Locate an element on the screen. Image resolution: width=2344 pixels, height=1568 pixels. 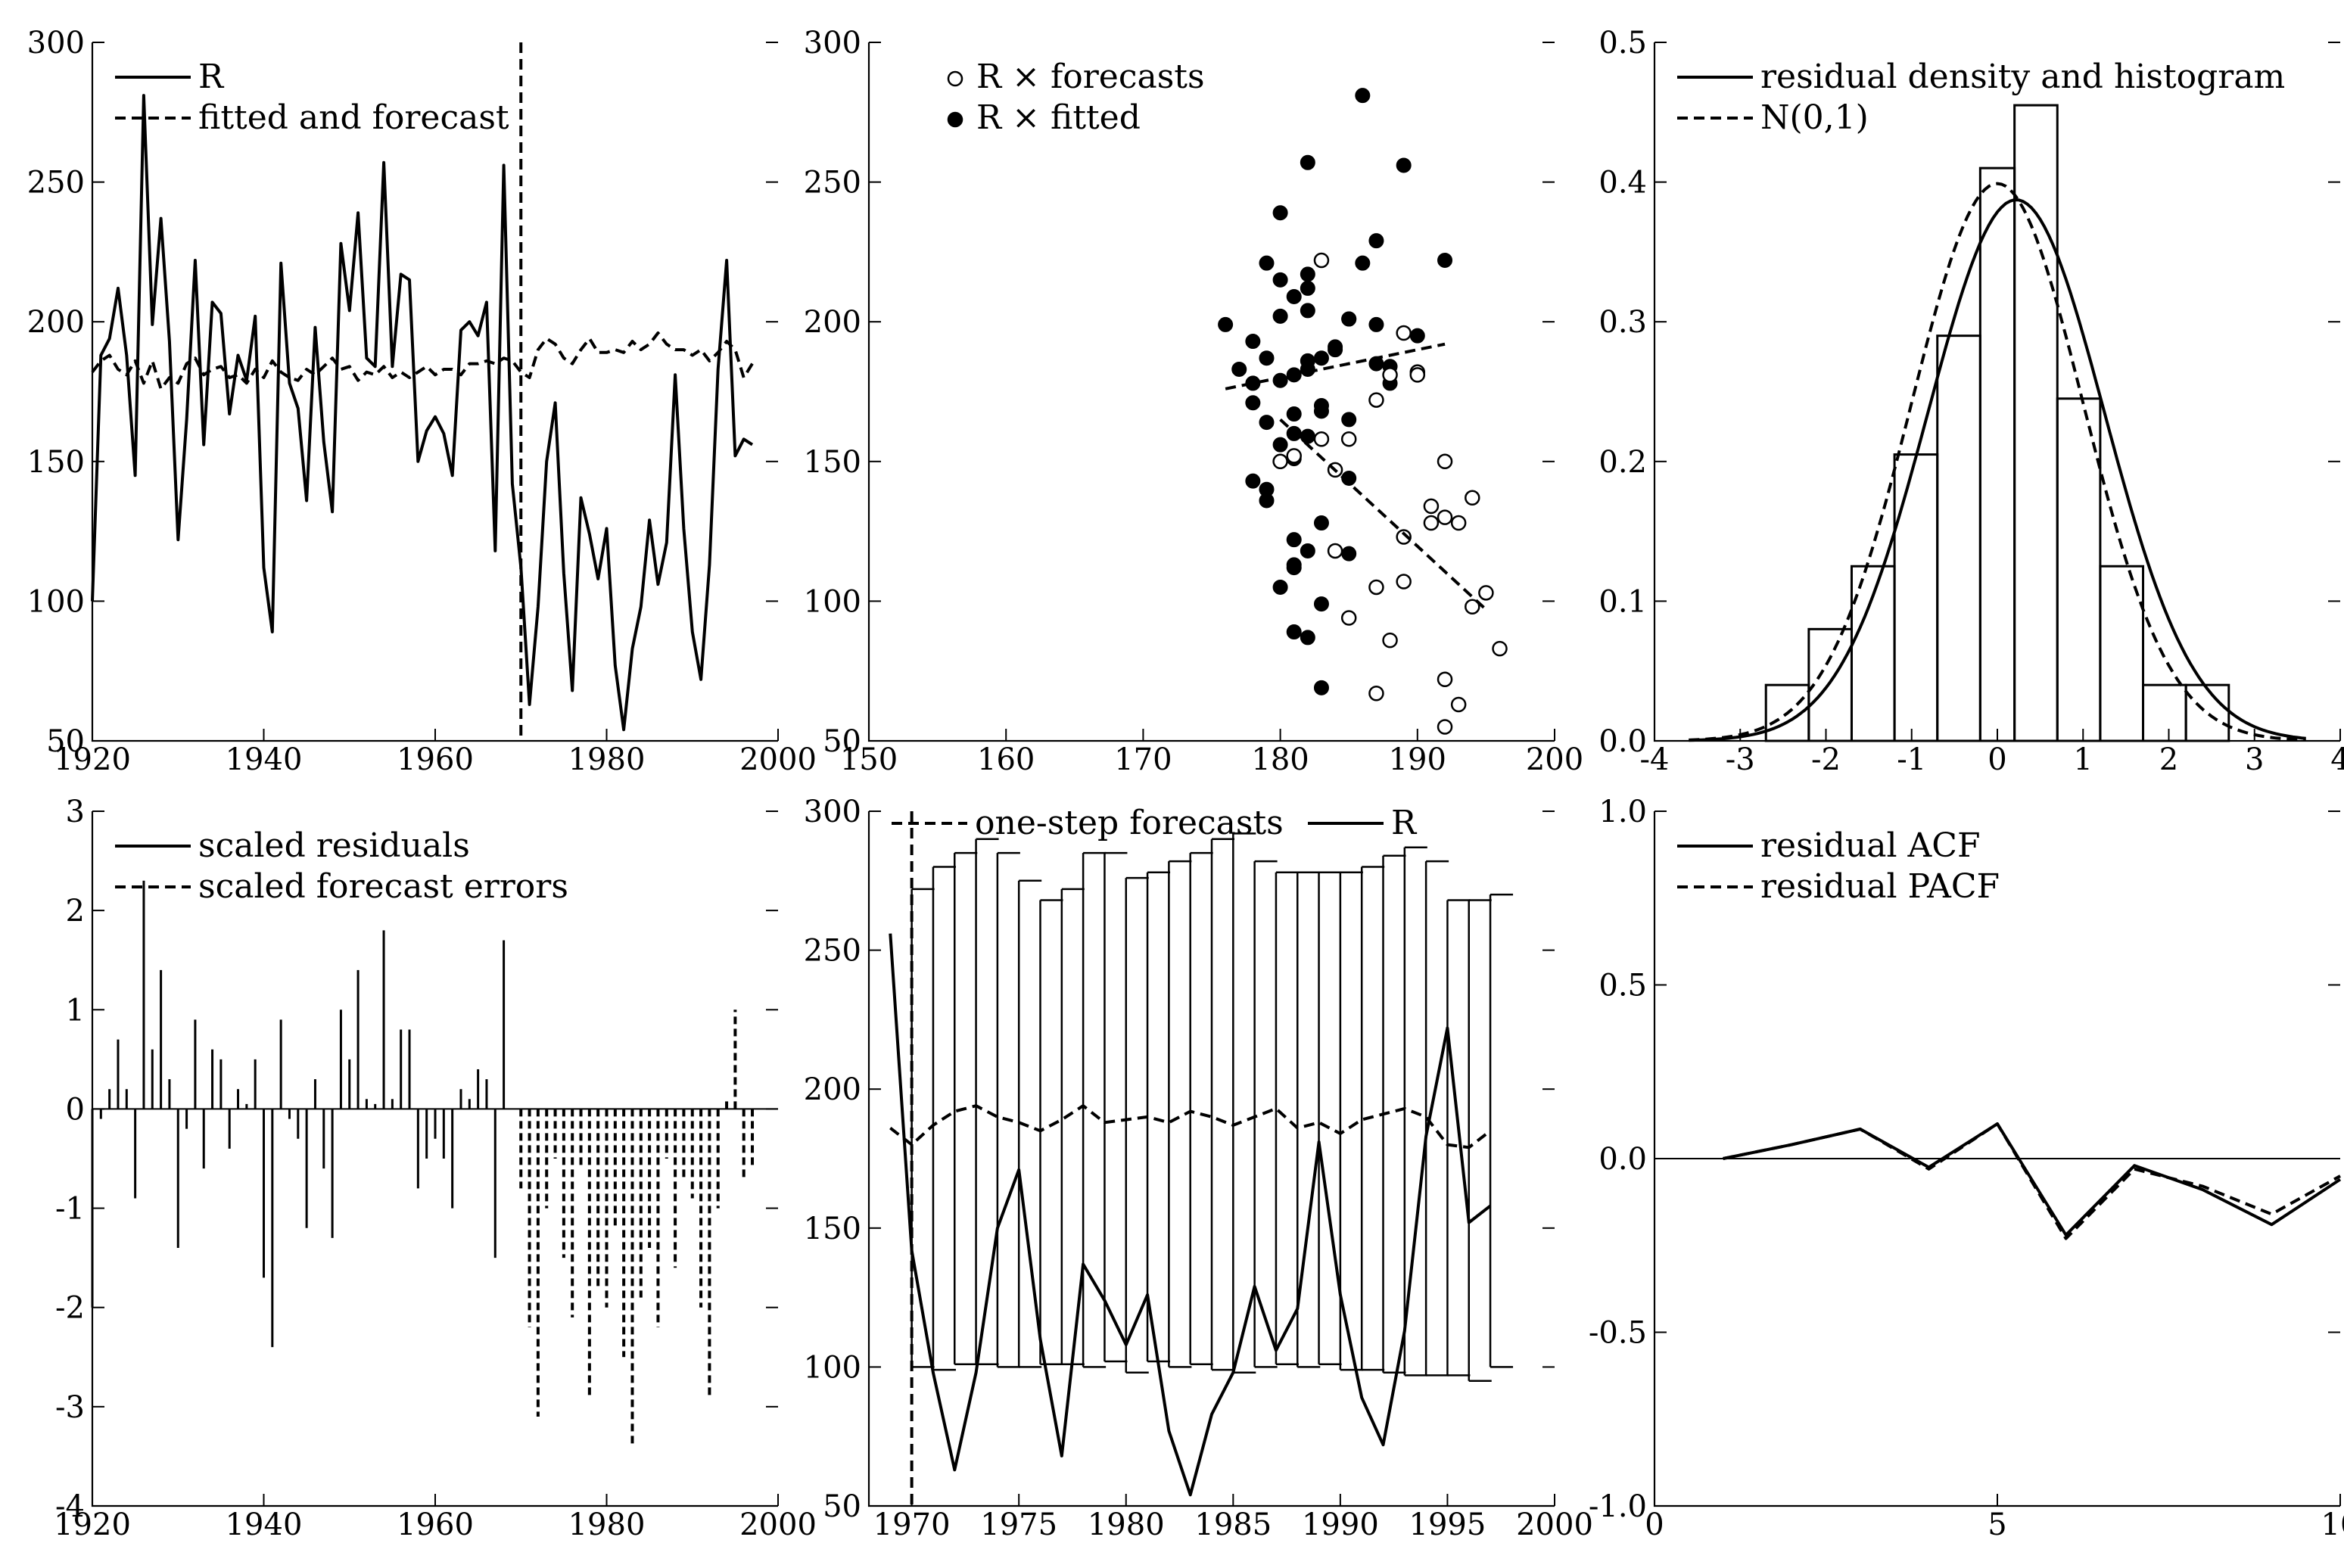
y-tick-label: 1 is located at coordinates (75, 1010).